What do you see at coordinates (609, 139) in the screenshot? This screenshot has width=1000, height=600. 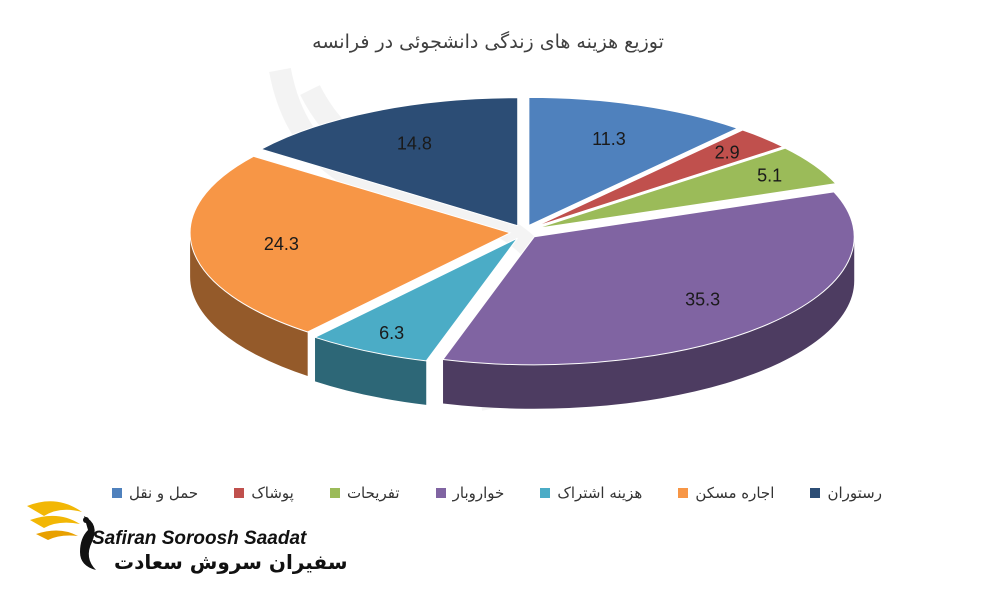 I see `slice-value-label-1: 11.3` at bounding box center [609, 139].